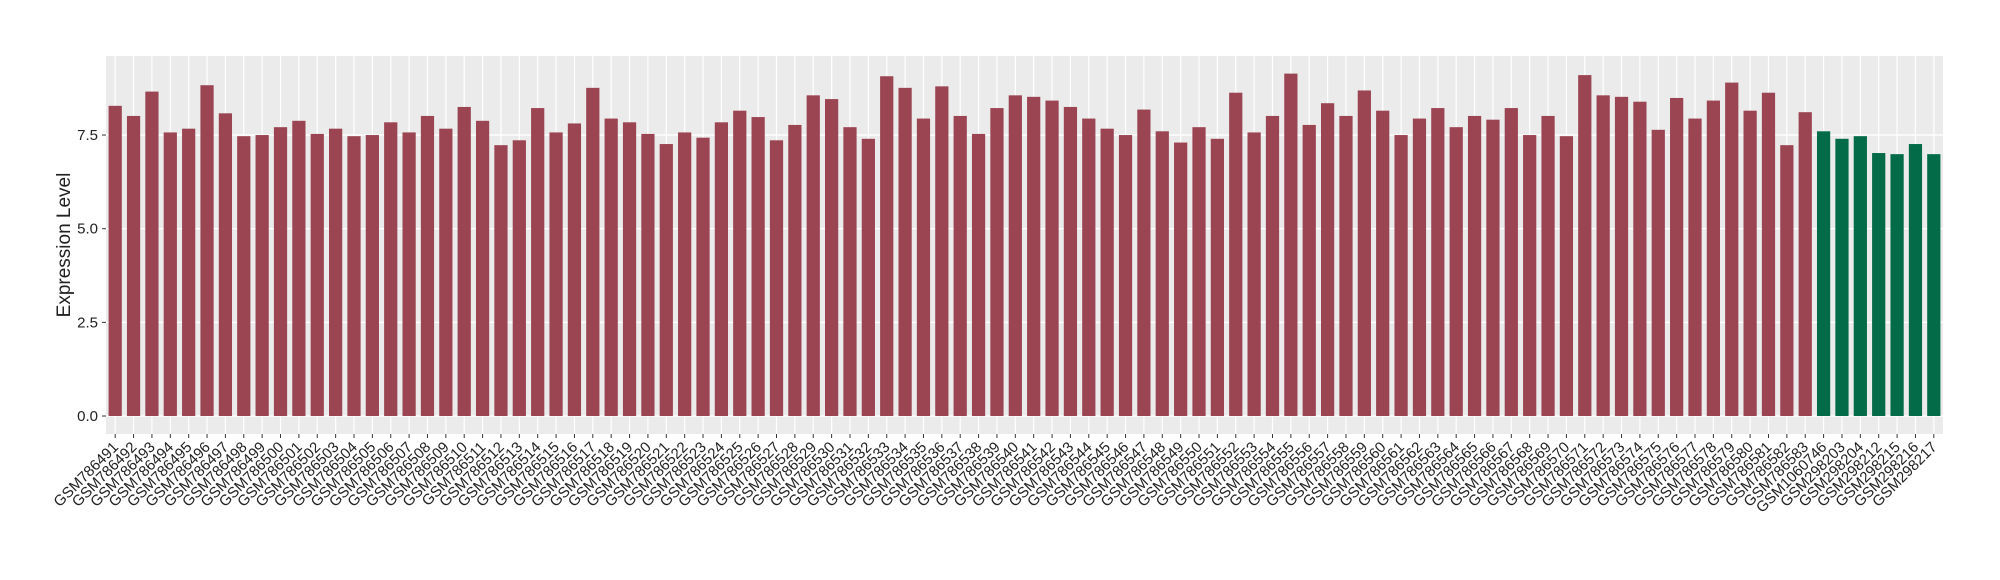  What do you see at coordinates (64, 245) in the screenshot?
I see `y-axis-title: Expression Level` at bounding box center [64, 245].